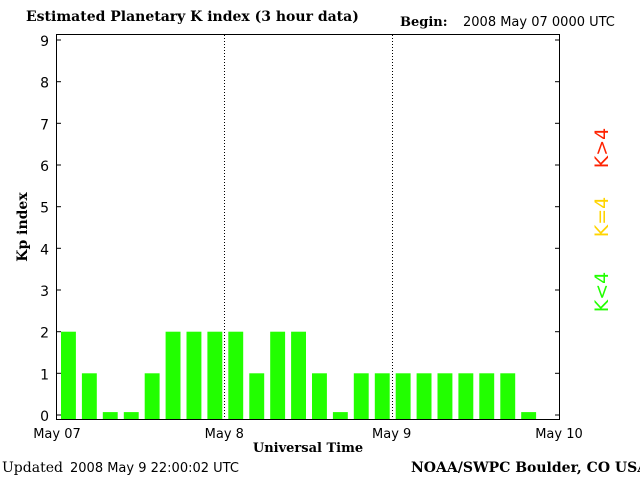 Image resolution: width=640 pixels, height=480 pixels. What do you see at coordinates (44, 84) in the screenshot?
I see `y-tick-label: 8` at bounding box center [44, 84].